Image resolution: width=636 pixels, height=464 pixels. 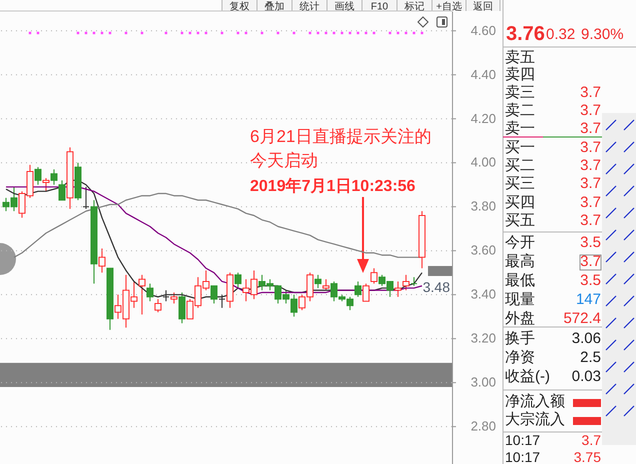 What do you see at coordinates (525, 34) in the screenshot?
I see `text: 3.76` at bounding box center [525, 34].